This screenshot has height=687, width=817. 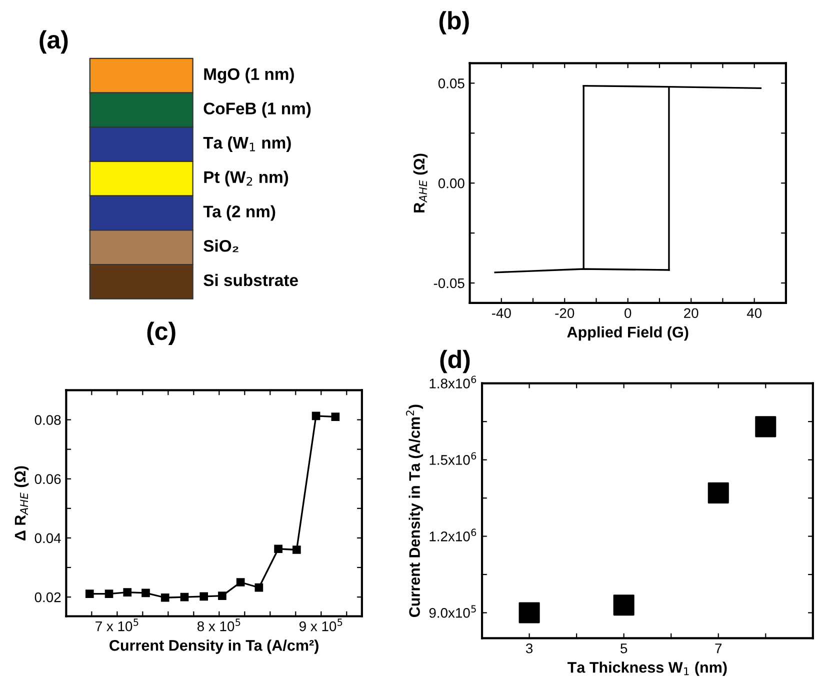 I want to click on y-axis-title: Current Density in Ta (A/cm$^{2}$), so click(x=414, y=511).